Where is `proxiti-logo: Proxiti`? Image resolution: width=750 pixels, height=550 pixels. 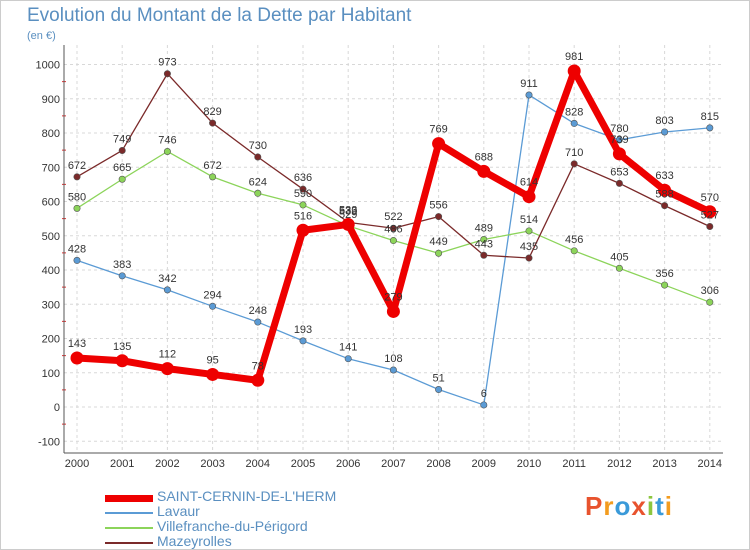 proxiti-logo: Proxiti is located at coordinates (629, 506).